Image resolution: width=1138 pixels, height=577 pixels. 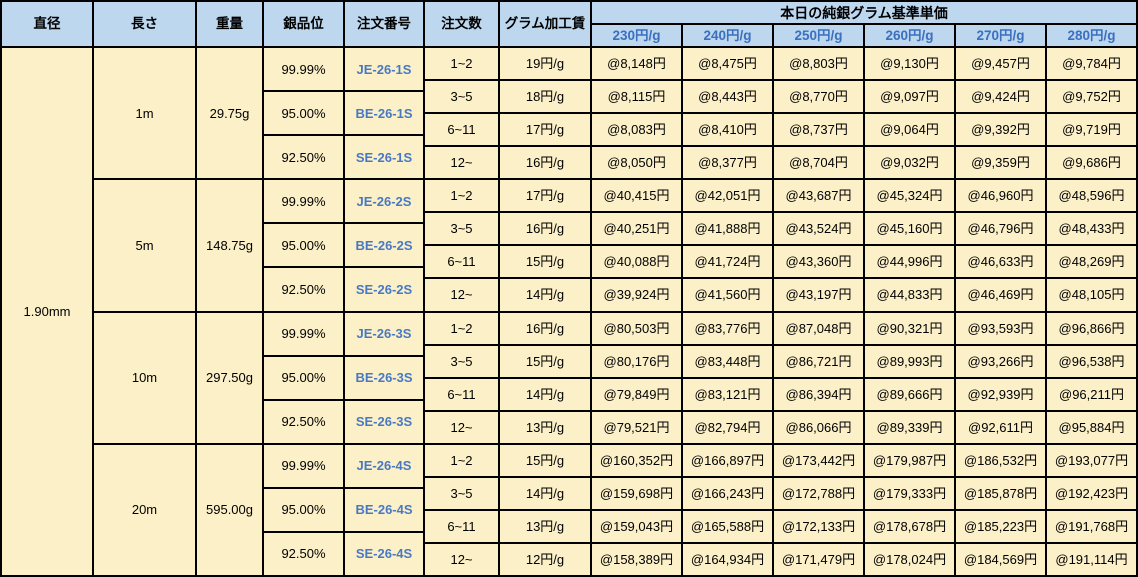 What do you see at coordinates (727, 295) in the screenshot?
I see `price-cell: @41,560円` at bounding box center [727, 295].